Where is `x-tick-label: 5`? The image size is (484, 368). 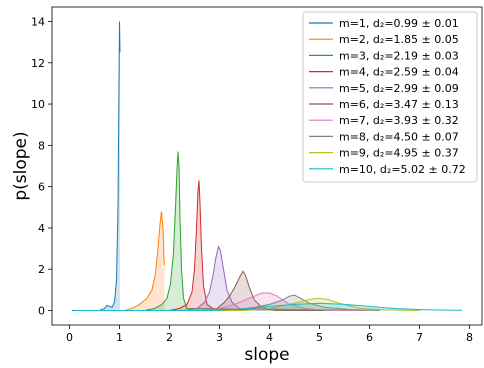 x-tick-label: 5 is located at coordinates (319, 337).